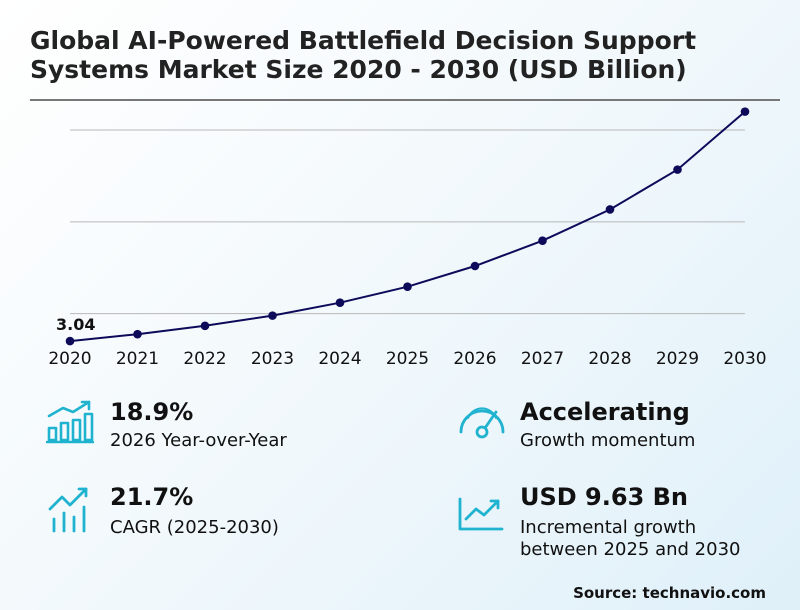 The height and width of the screenshot is (610, 800). Describe the element at coordinates (272, 359) in the screenshot. I see `x-tick-label-2023: 2023` at that location.